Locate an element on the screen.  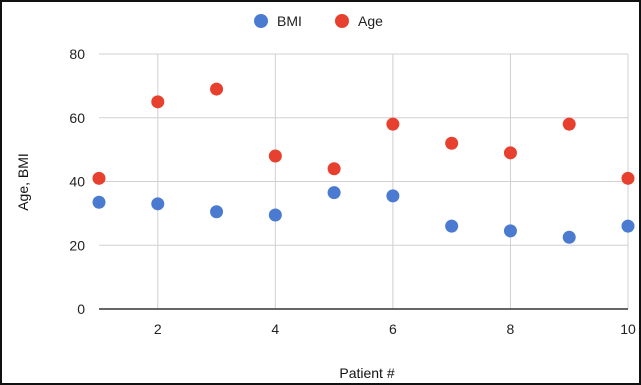
legend: BMI Age is located at coordinates (318, 21).